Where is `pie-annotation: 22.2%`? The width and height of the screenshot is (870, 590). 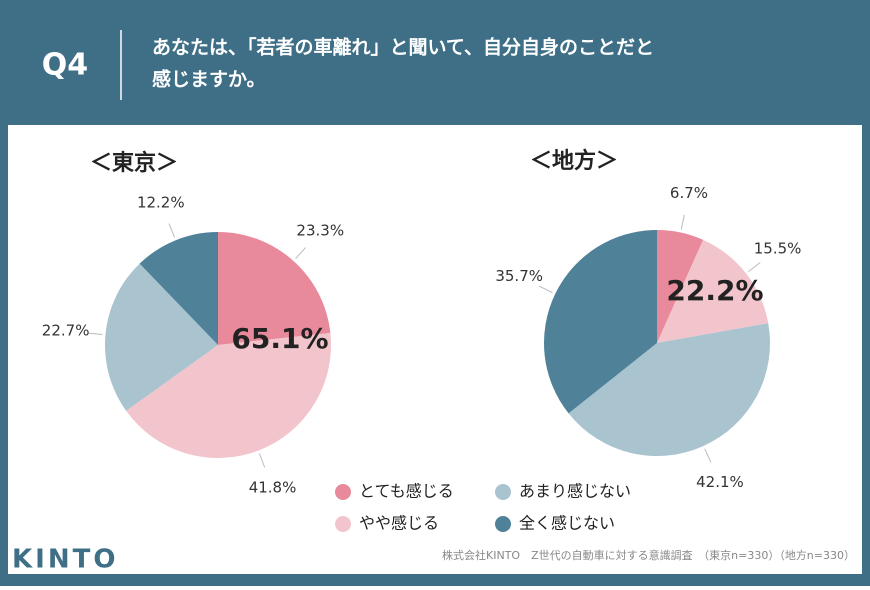 pie-annotation: 22.2% is located at coordinates (714, 290).